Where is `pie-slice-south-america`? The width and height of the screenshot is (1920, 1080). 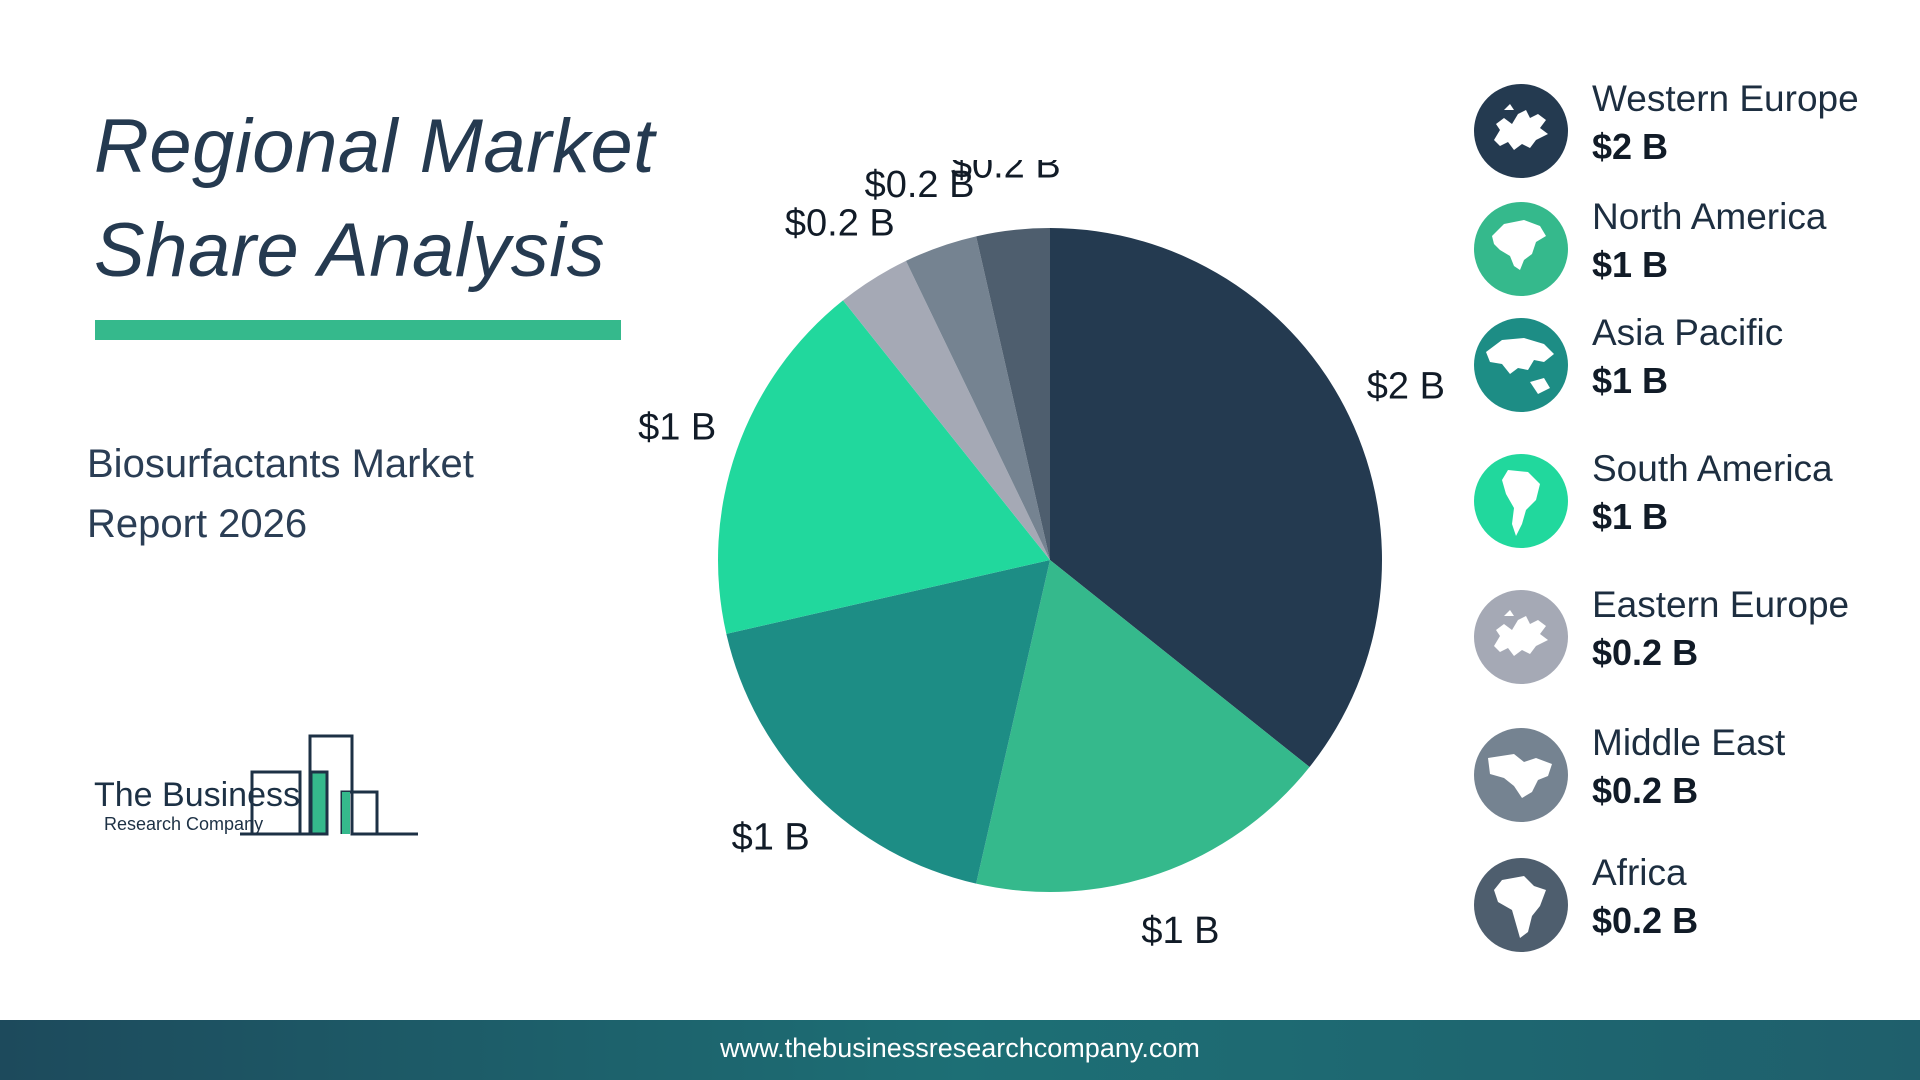
pie-slice-south-america is located at coordinates (884, 467).